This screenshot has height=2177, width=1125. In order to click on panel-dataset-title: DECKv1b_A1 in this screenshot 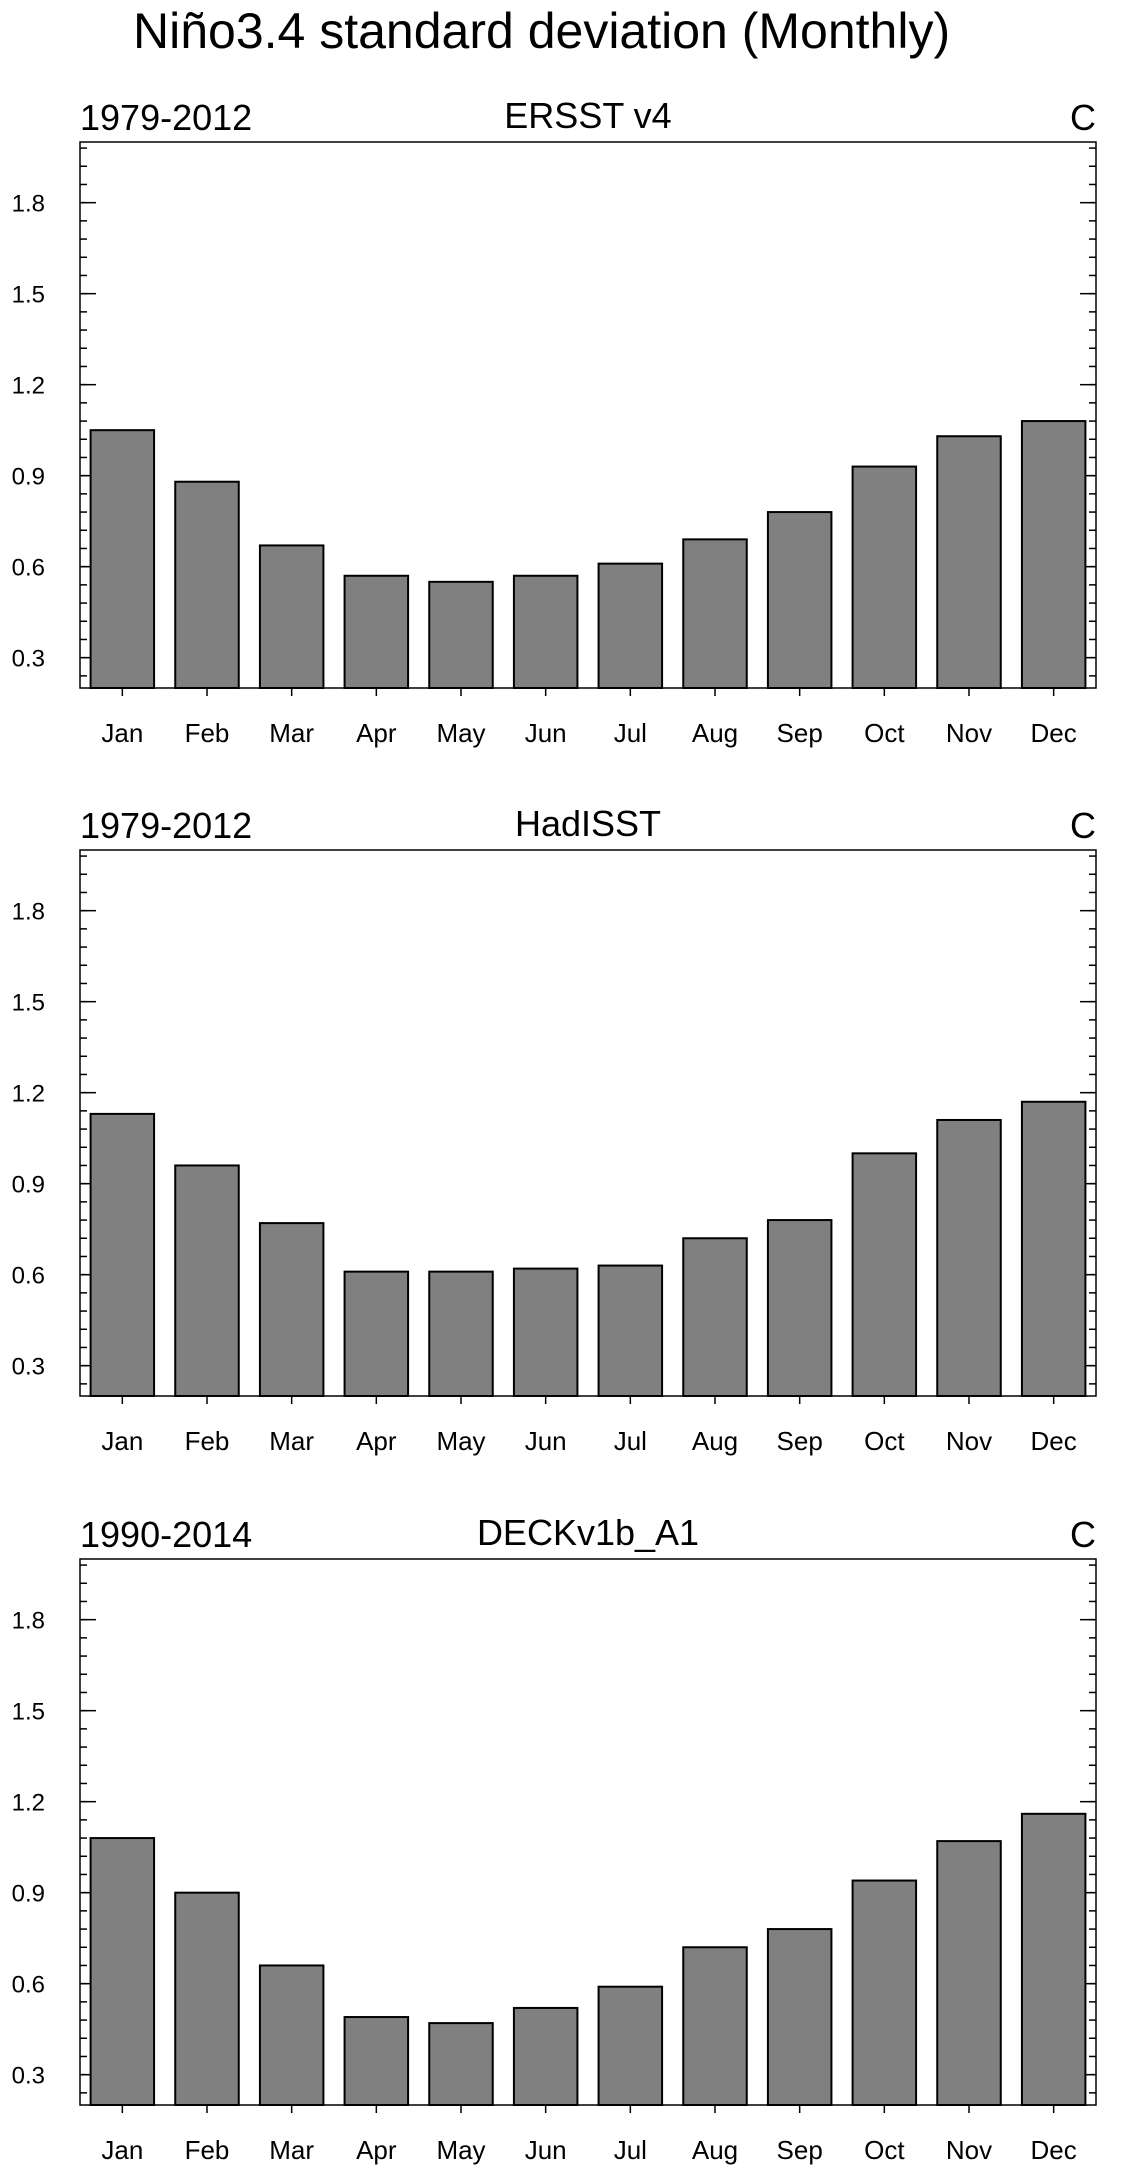, I will do `click(588, 1532)`.